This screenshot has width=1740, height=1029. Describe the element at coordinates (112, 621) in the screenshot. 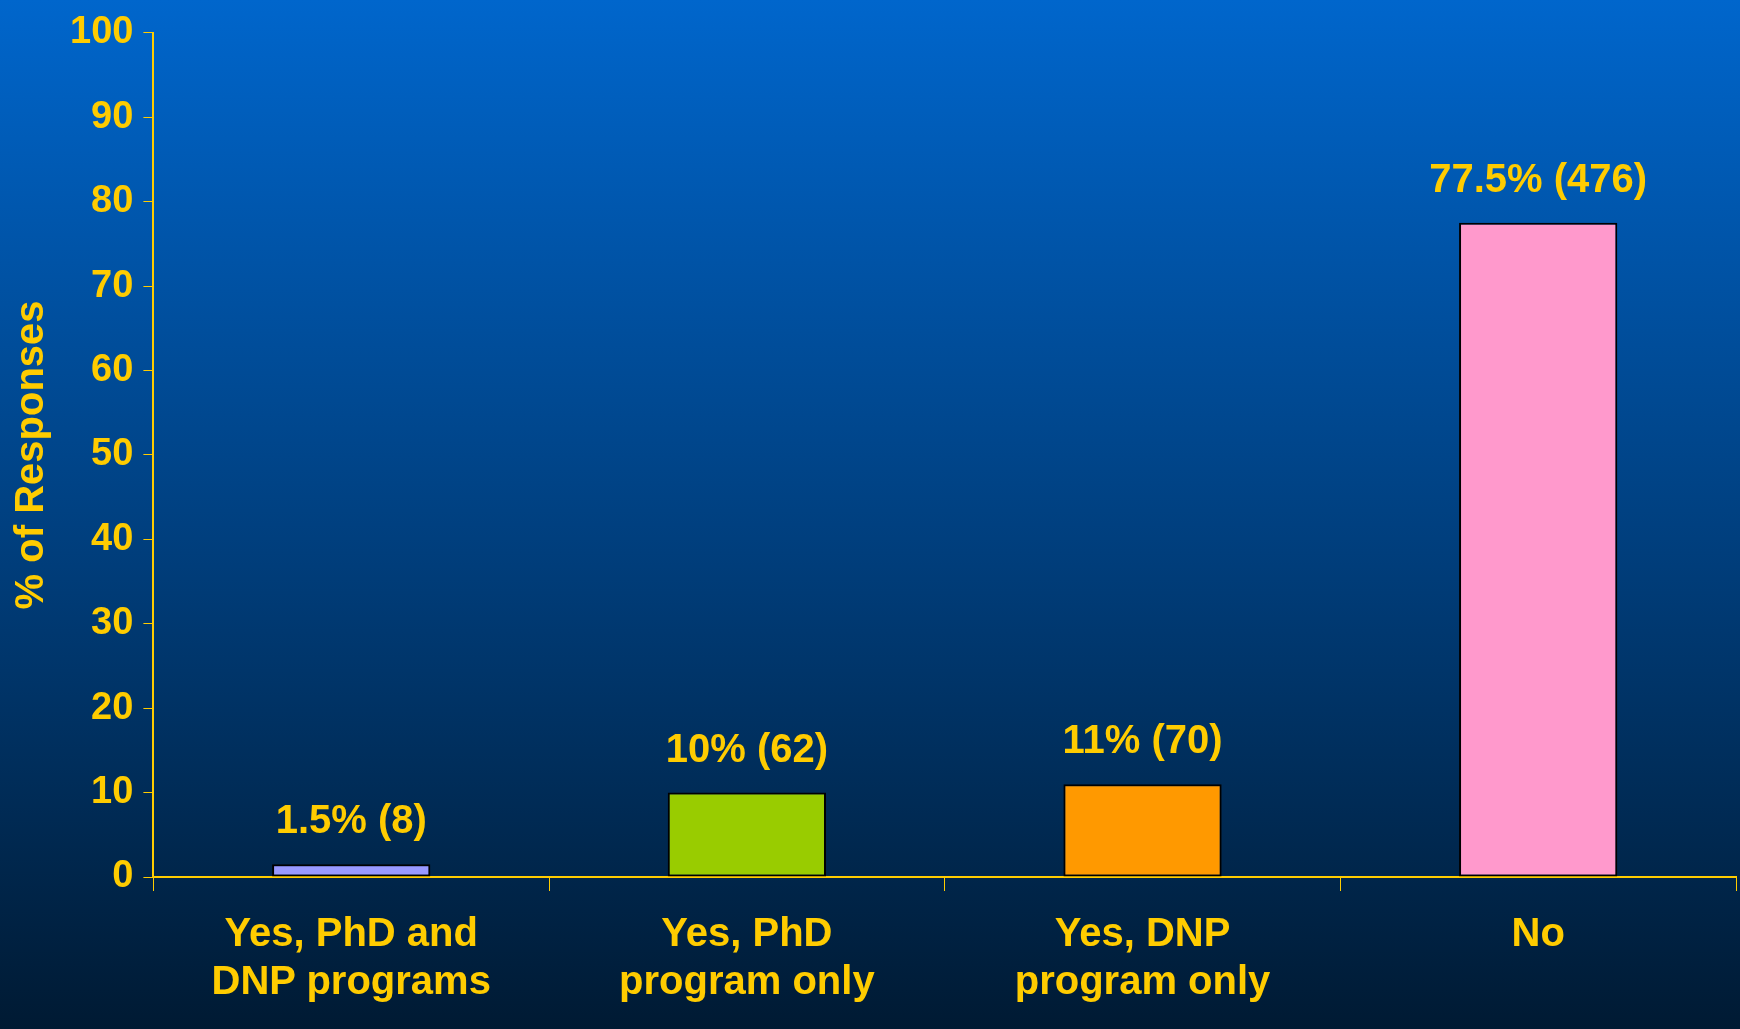

I see `y-tick-label: 30` at that location.